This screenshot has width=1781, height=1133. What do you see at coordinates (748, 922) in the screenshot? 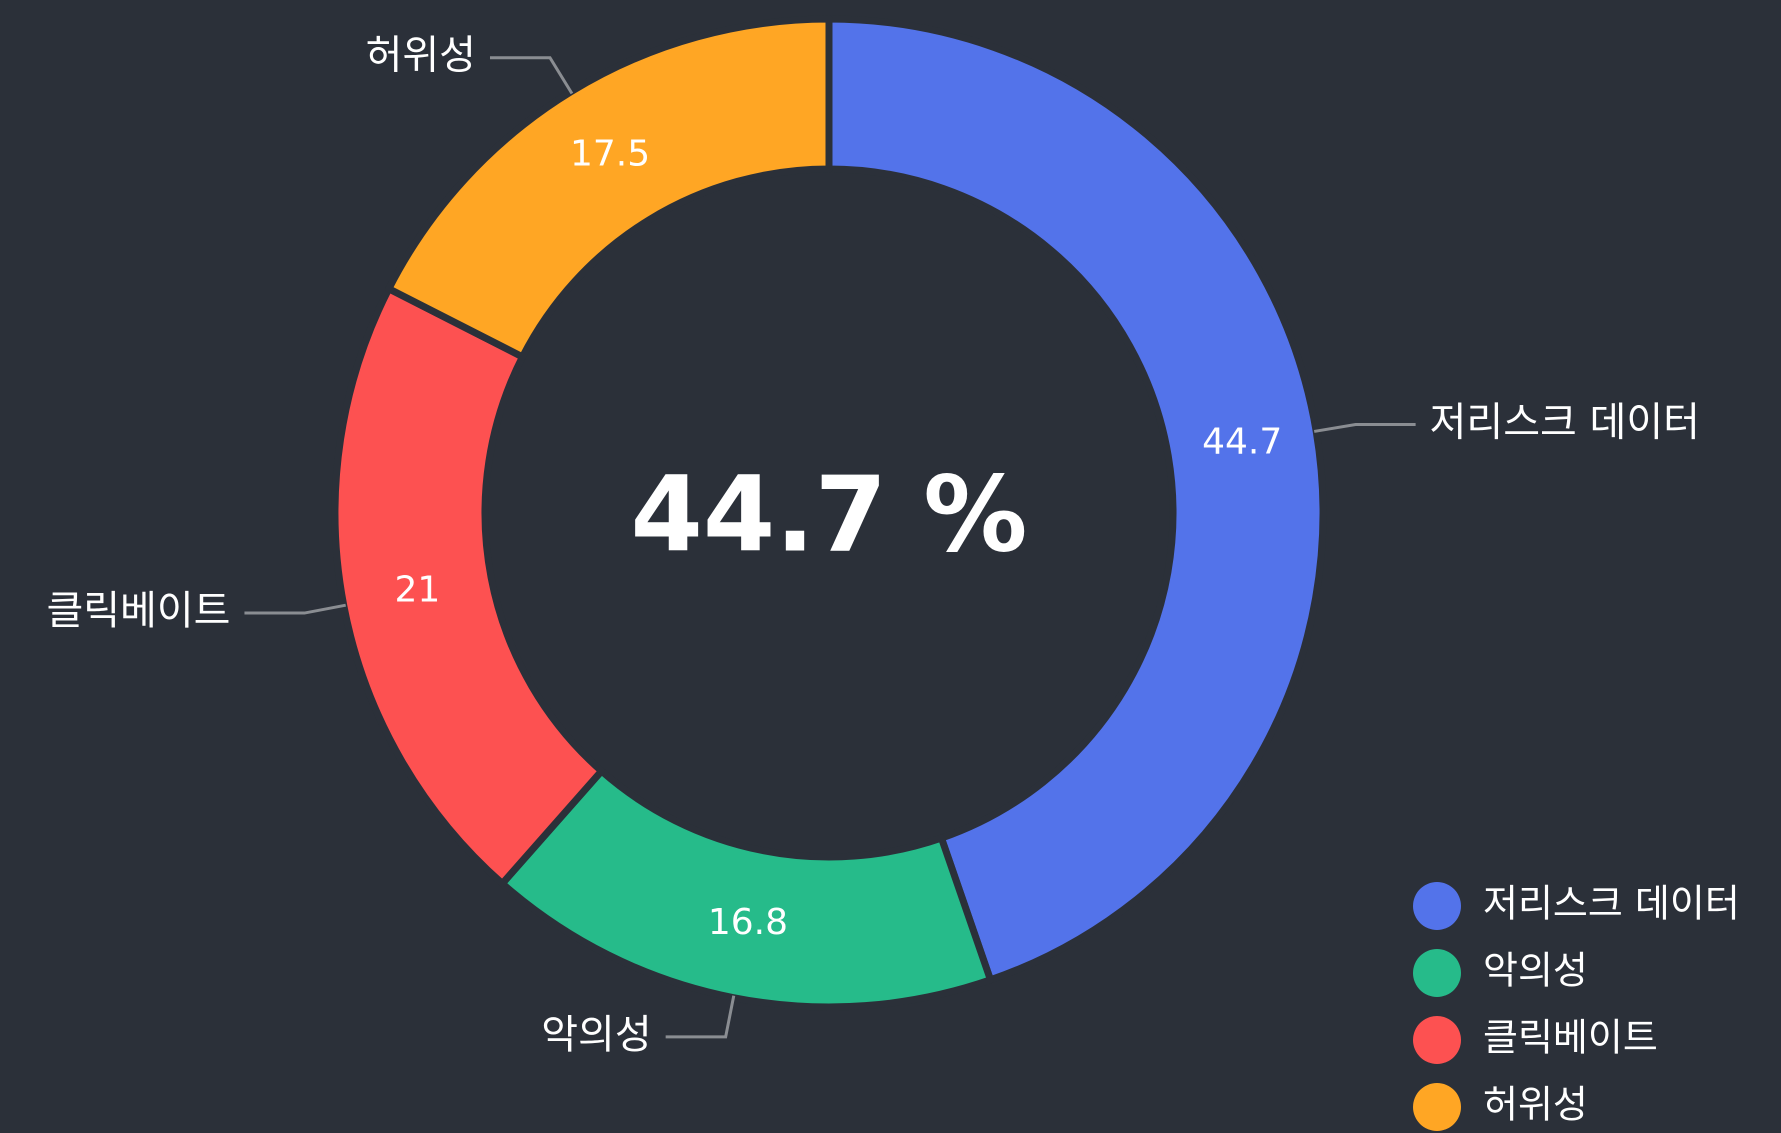
I see `value-label: 16.8` at bounding box center [748, 922].